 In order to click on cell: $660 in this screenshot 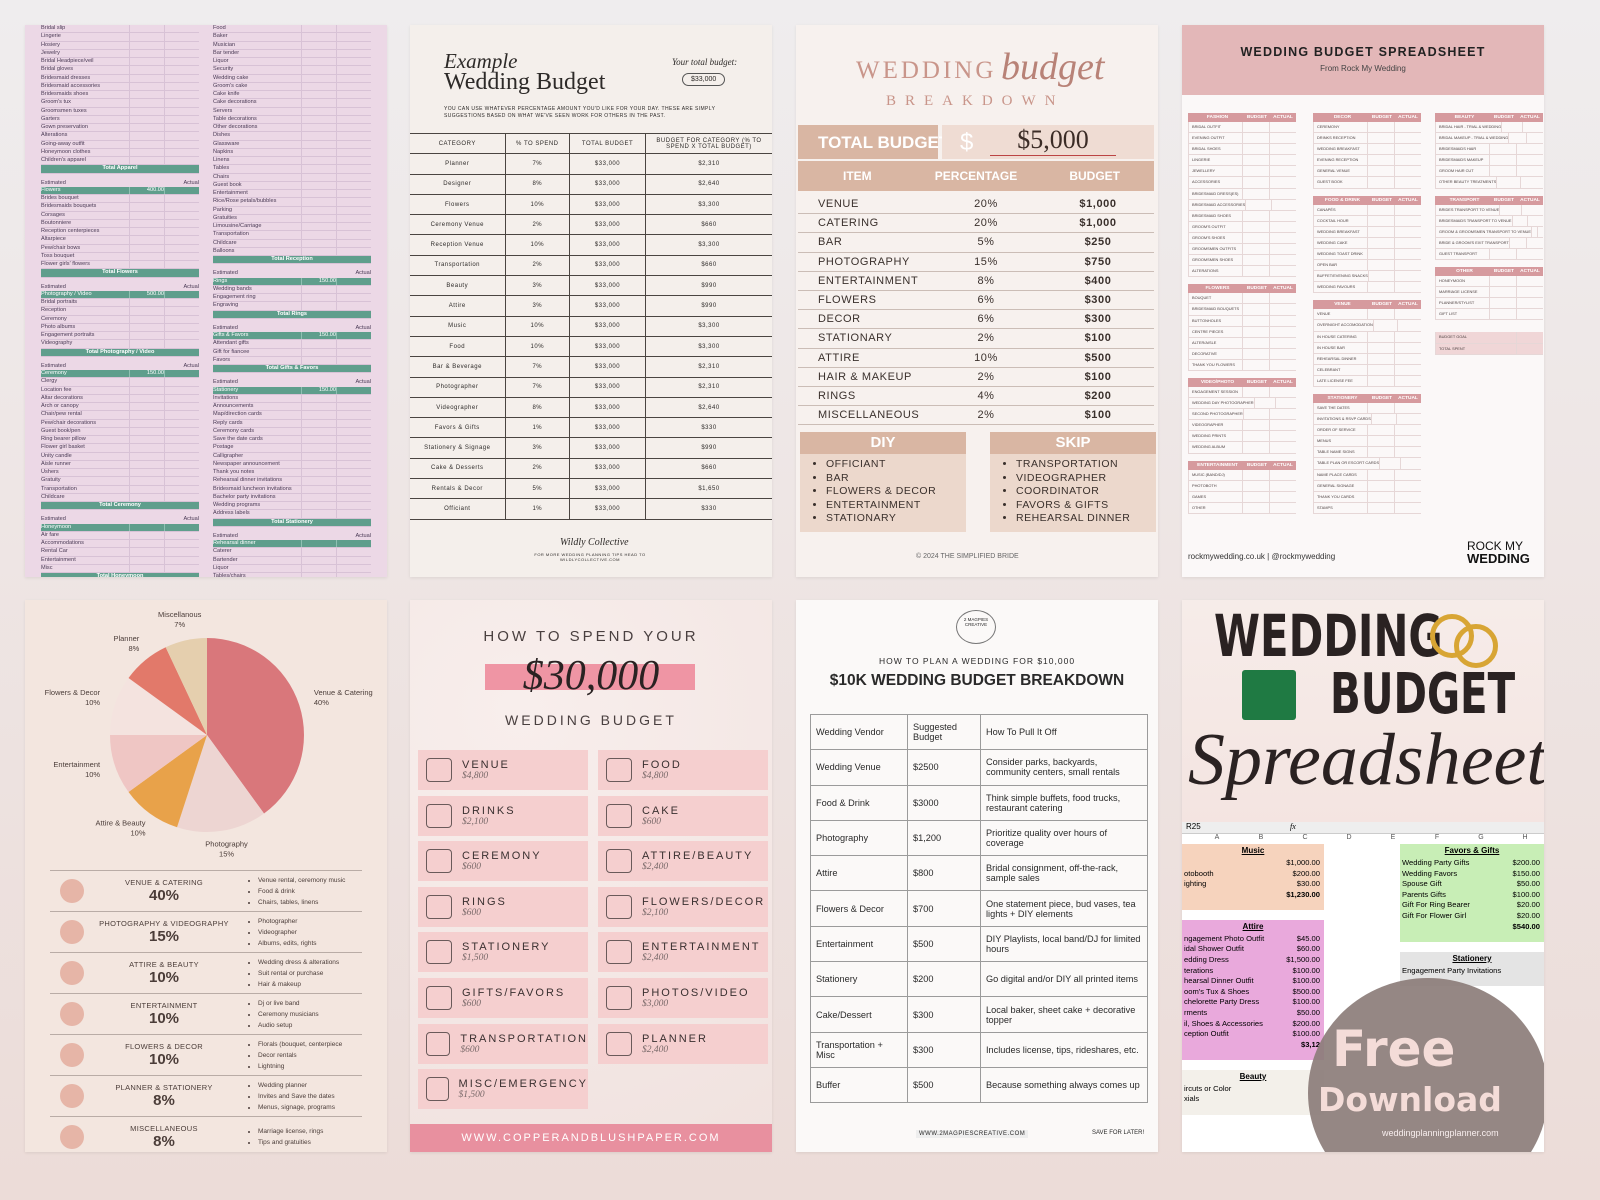, I will do `click(708, 468)`.